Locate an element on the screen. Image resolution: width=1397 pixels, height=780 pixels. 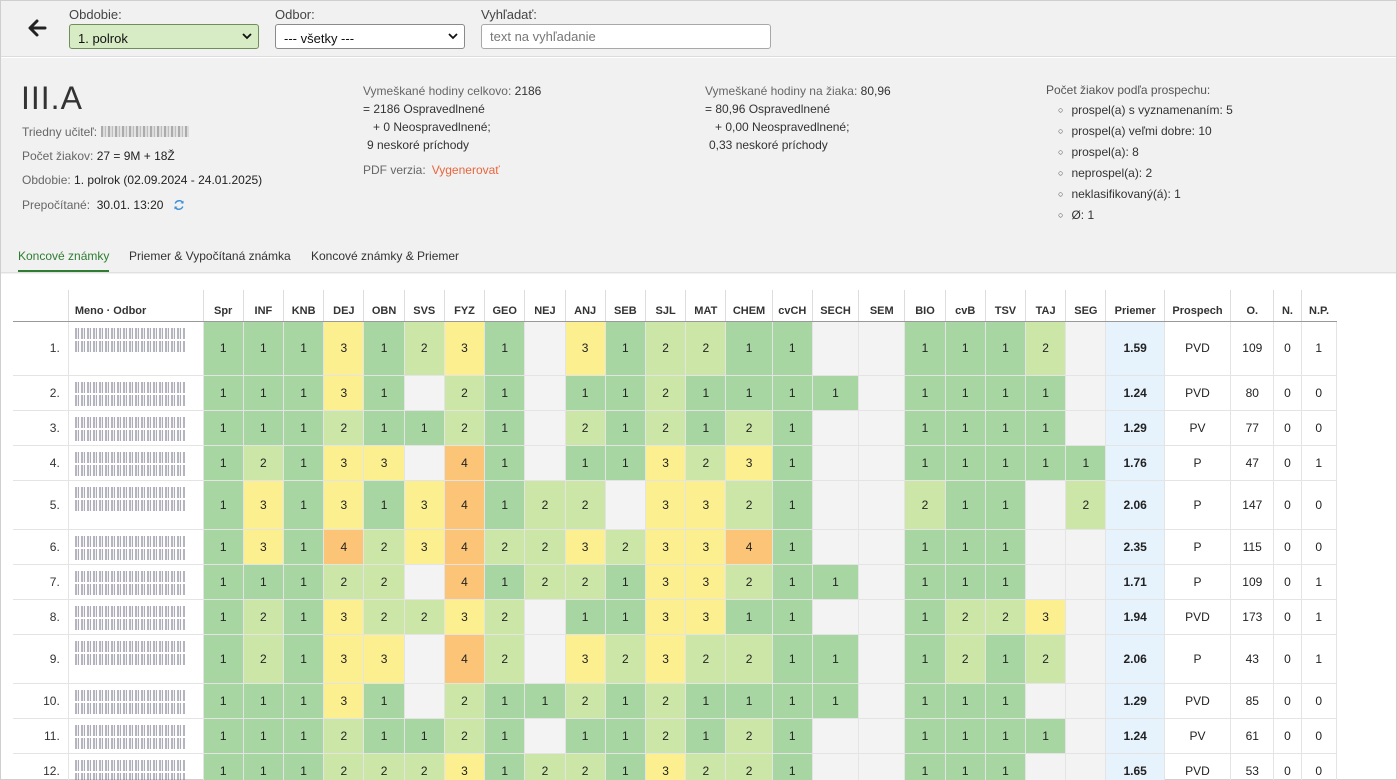
column-header-seg: SEG is located at coordinates (1085, 306).